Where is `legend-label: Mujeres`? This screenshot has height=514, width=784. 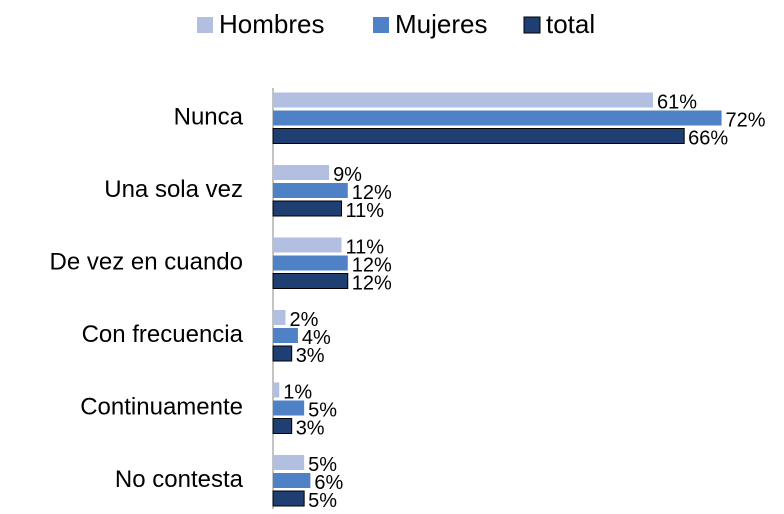 legend-label: Mujeres is located at coordinates (441, 24).